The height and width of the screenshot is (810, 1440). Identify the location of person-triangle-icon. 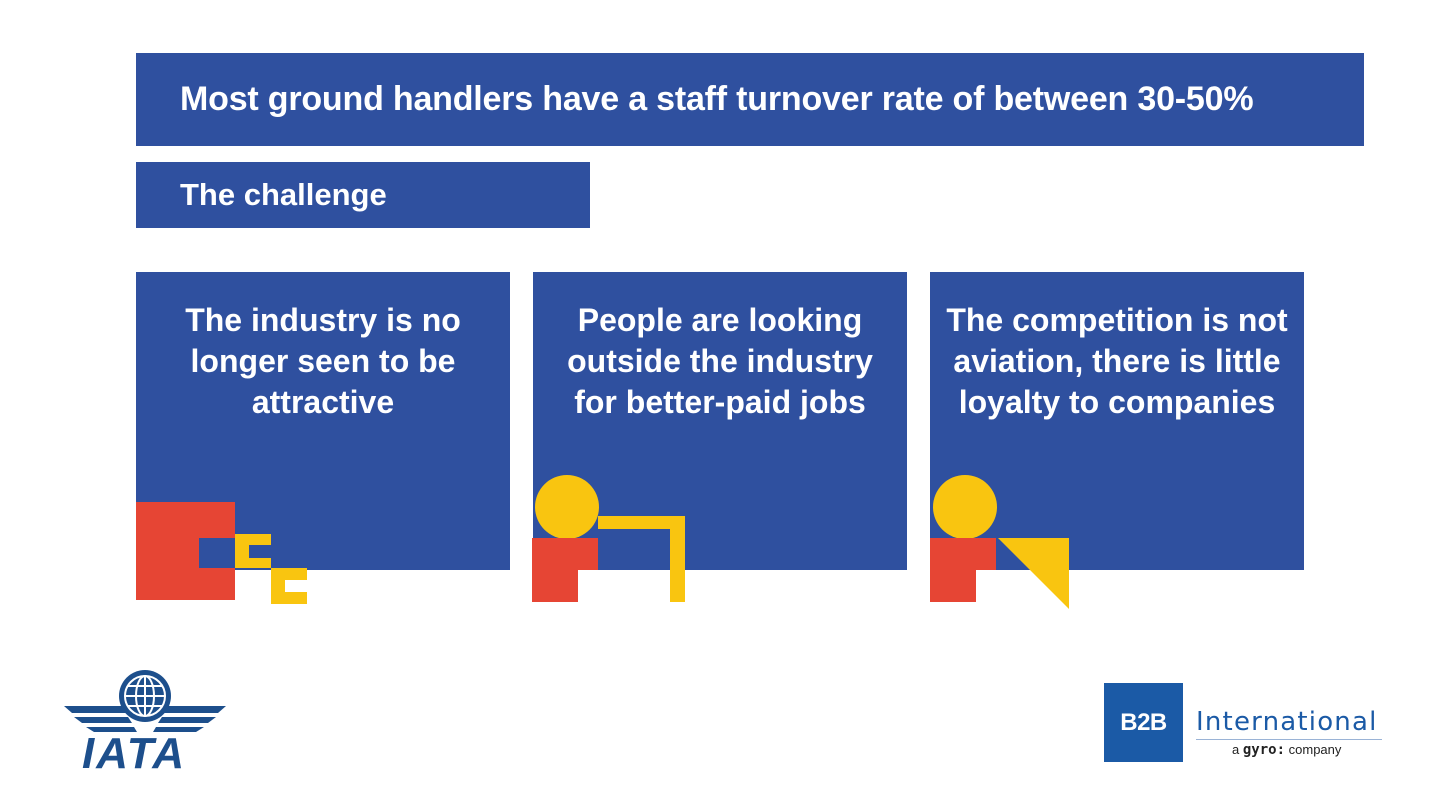
(999, 542).